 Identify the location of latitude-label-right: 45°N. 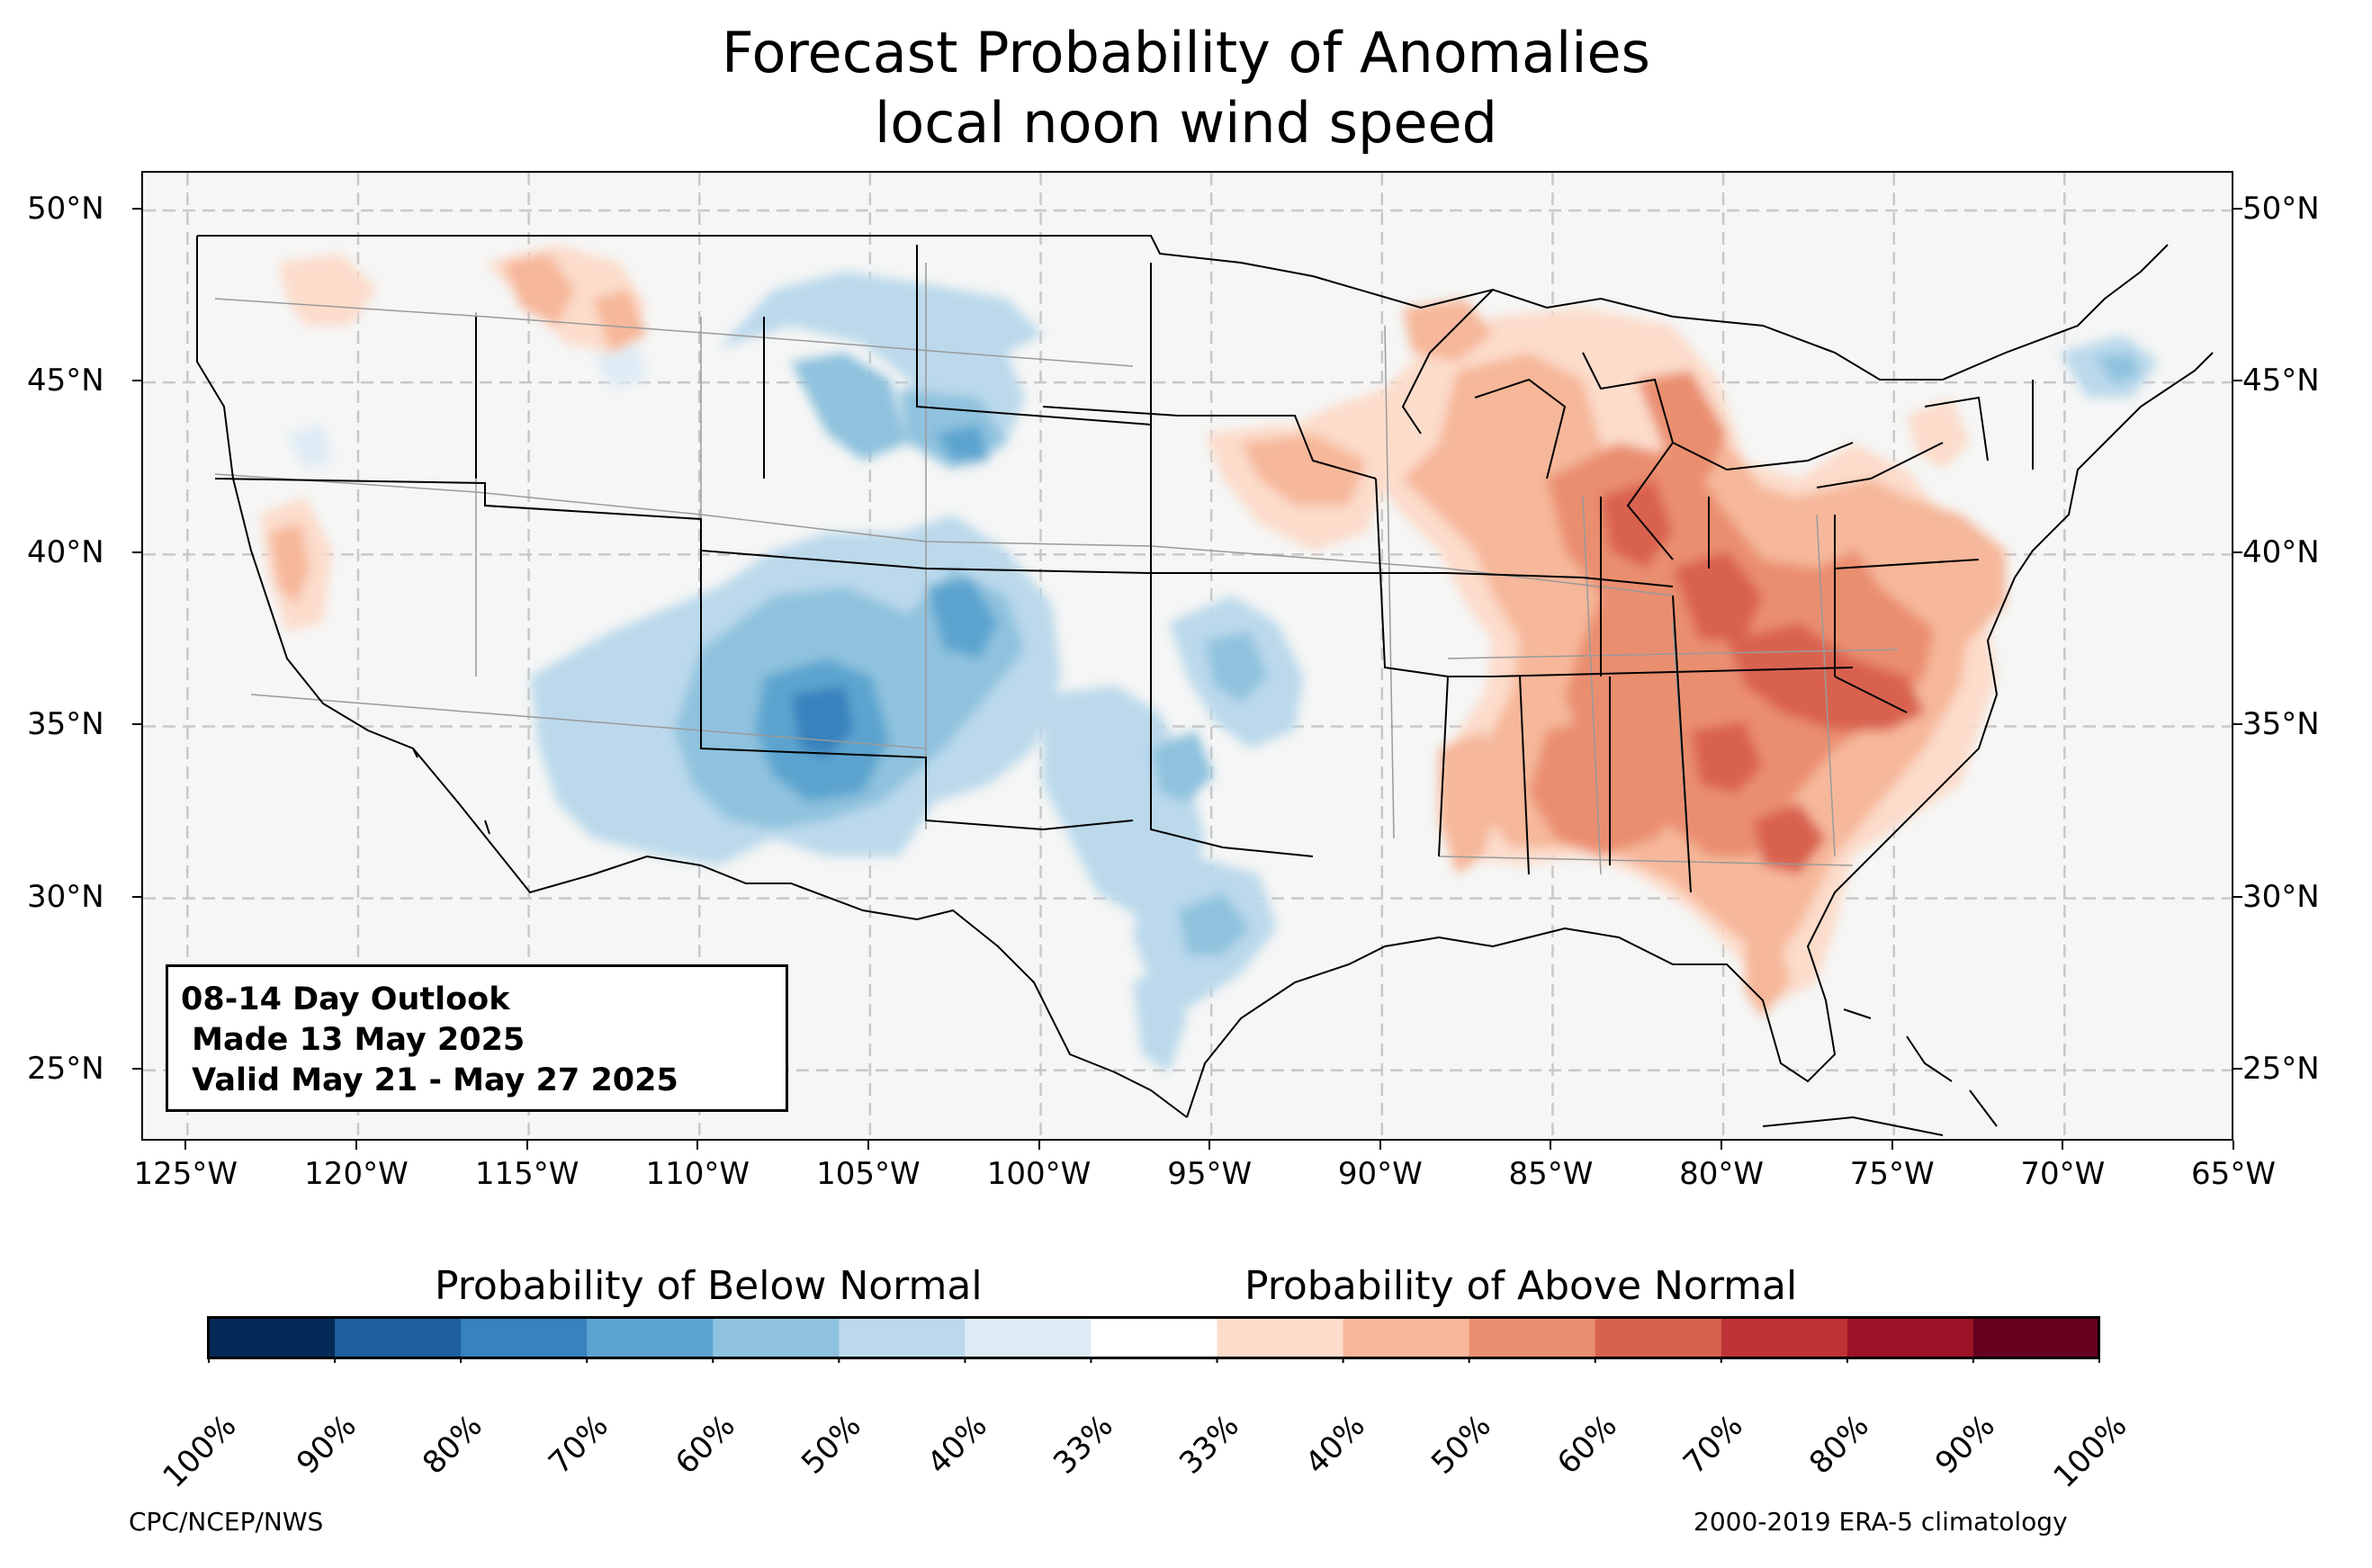
(2281, 381).